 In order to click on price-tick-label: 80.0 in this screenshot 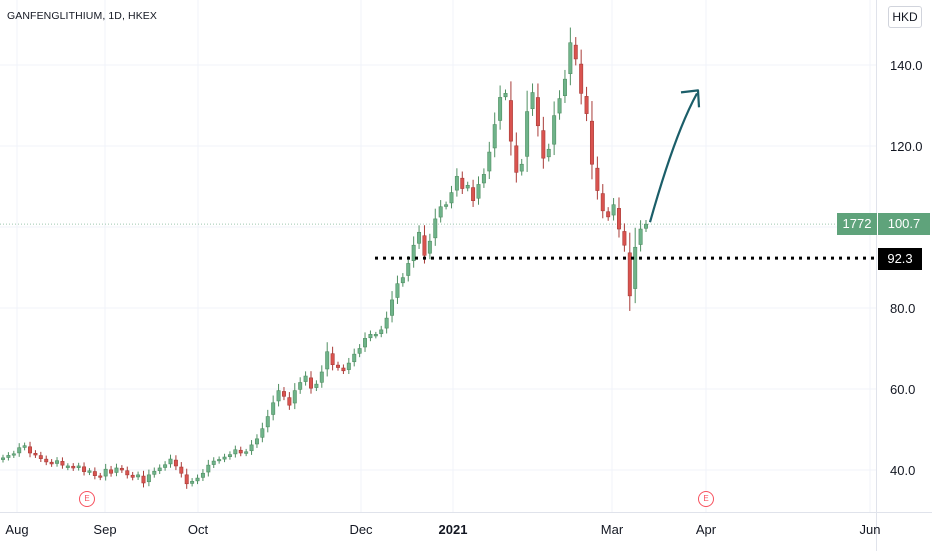, I will do `click(903, 308)`.